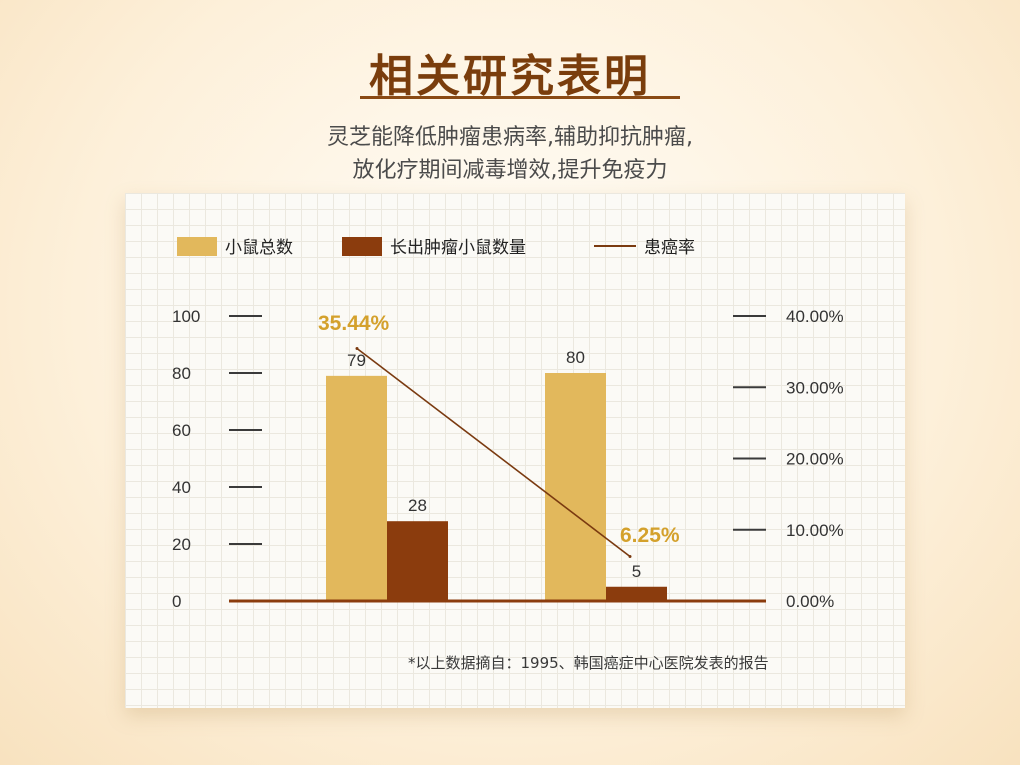 The height and width of the screenshot is (765, 1020). What do you see at coordinates (815, 459) in the screenshot?
I see `right-tick-label: 20.00%` at bounding box center [815, 459].